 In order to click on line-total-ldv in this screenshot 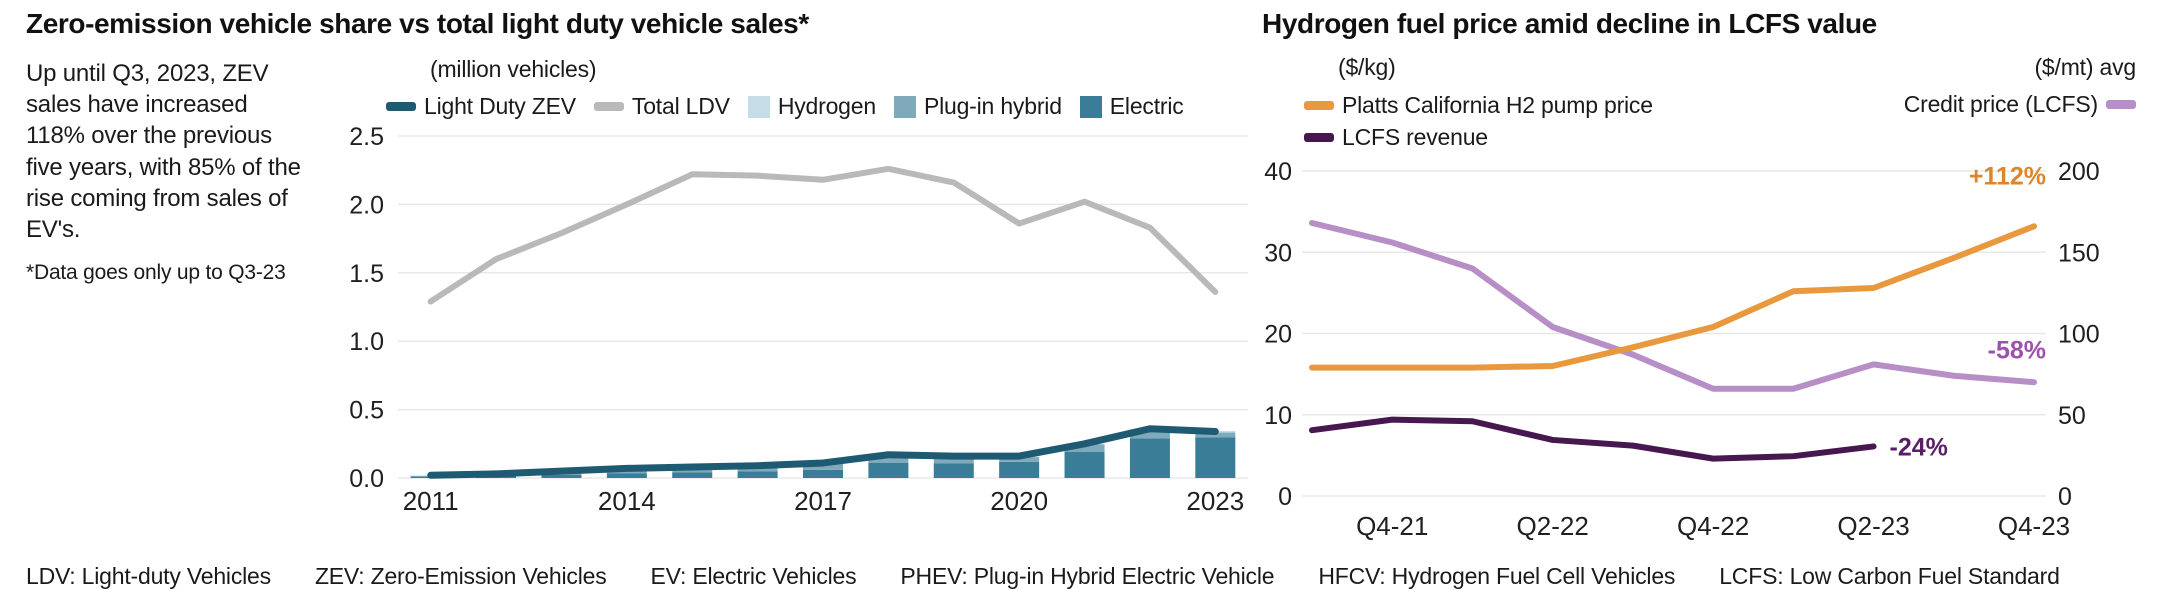, I will do `click(823, 235)`.